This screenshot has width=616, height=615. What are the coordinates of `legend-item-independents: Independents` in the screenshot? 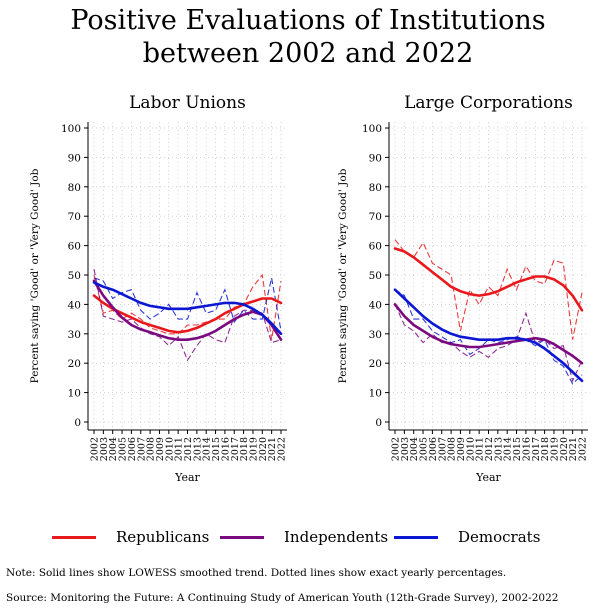 It's located at (304, 537).